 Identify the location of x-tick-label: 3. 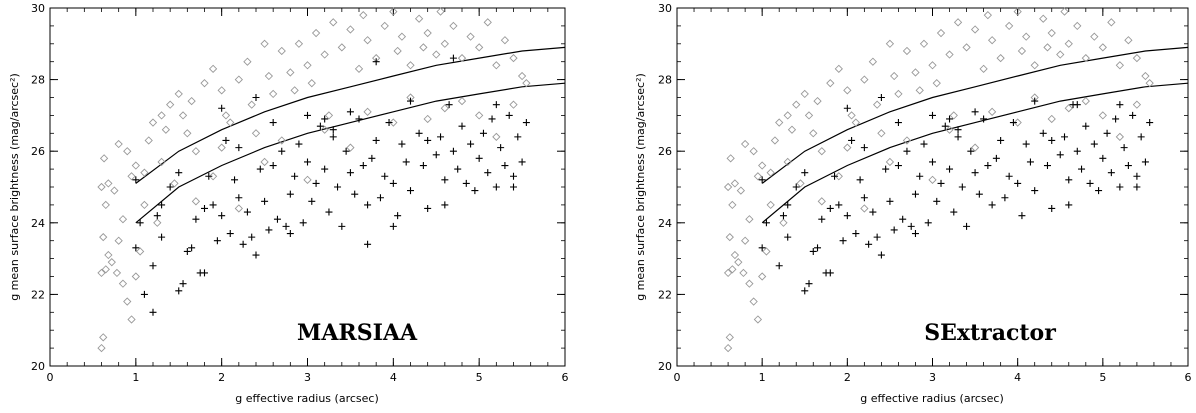
(932, 377).